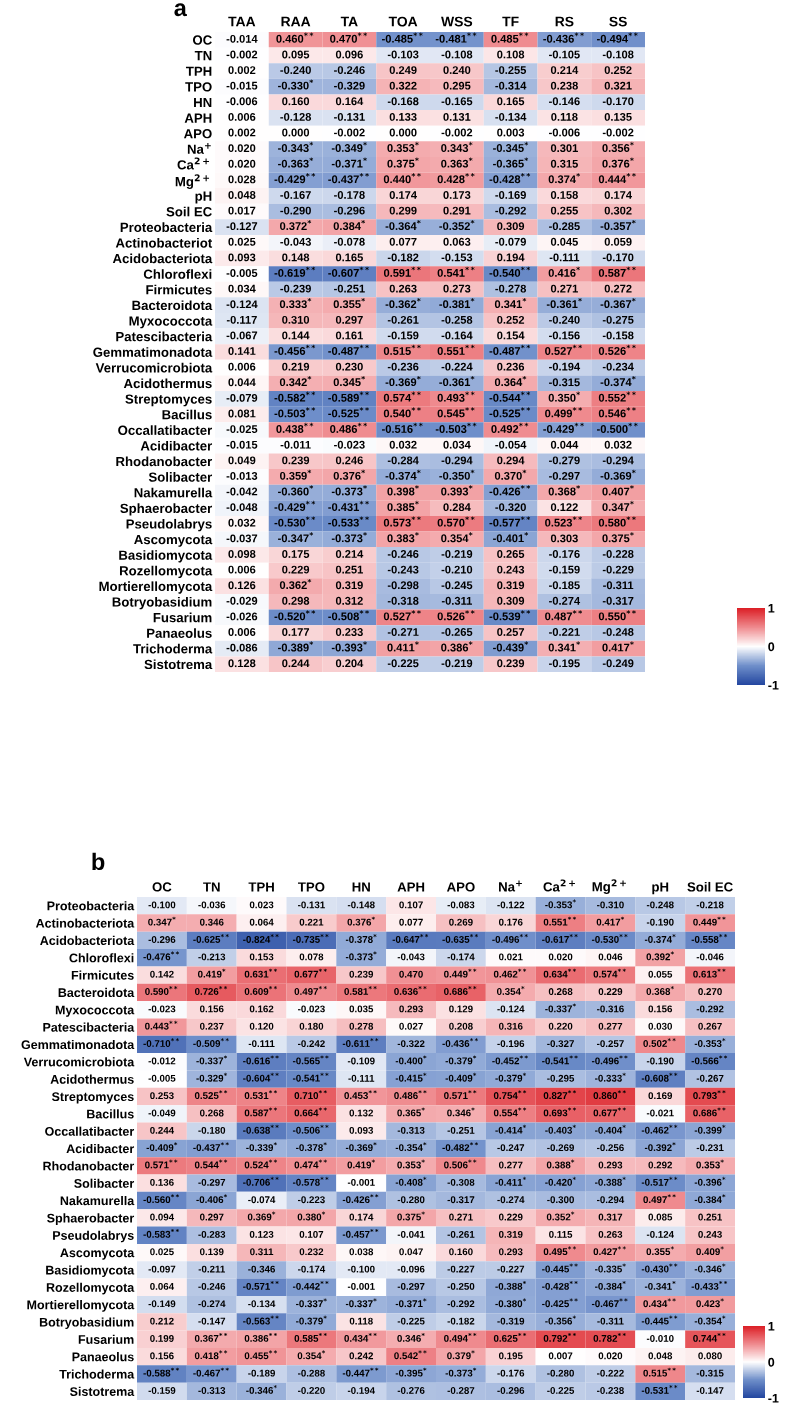 The image size is (787, 1403). Describe the element at coordinates (510, 507) in the screenshot. I see `data-label: -0.320` at that location.